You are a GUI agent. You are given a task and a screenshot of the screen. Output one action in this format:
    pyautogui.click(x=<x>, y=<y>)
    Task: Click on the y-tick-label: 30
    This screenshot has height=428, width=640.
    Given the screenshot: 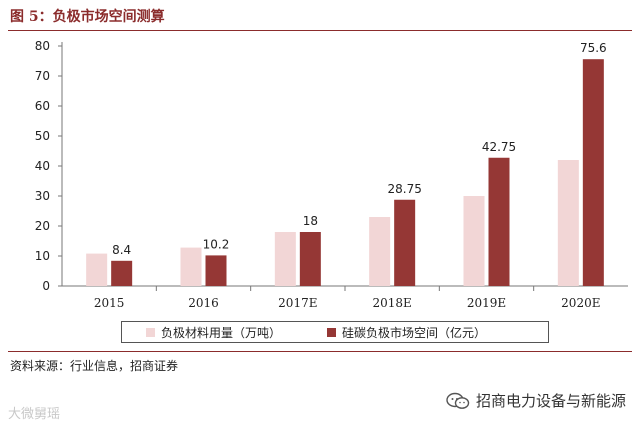 What is the action you would take?
    pyautogui.click(x=42, y=196)
    